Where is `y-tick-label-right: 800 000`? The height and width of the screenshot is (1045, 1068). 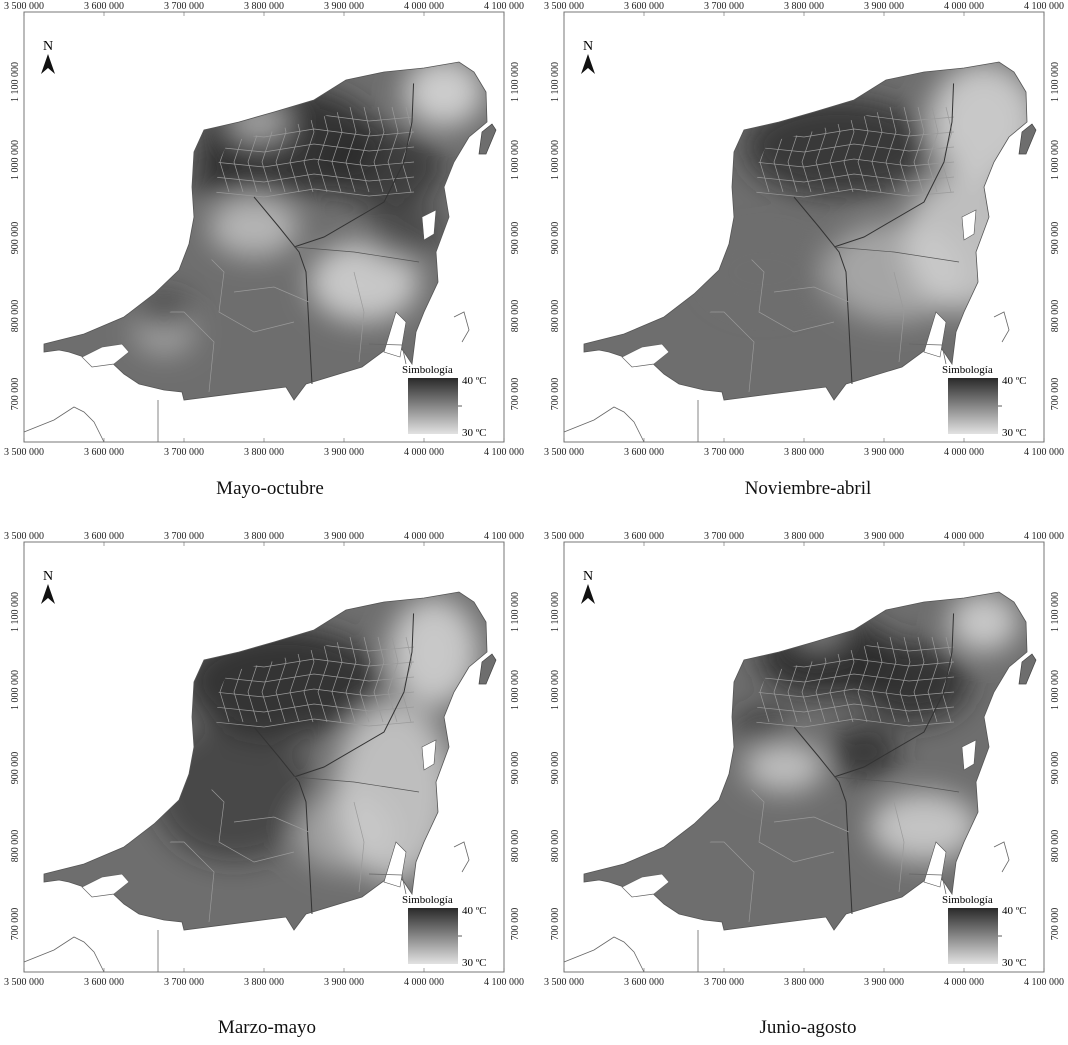 y-tick-label-right: 800 000 is located at coordinates (1055, 846).